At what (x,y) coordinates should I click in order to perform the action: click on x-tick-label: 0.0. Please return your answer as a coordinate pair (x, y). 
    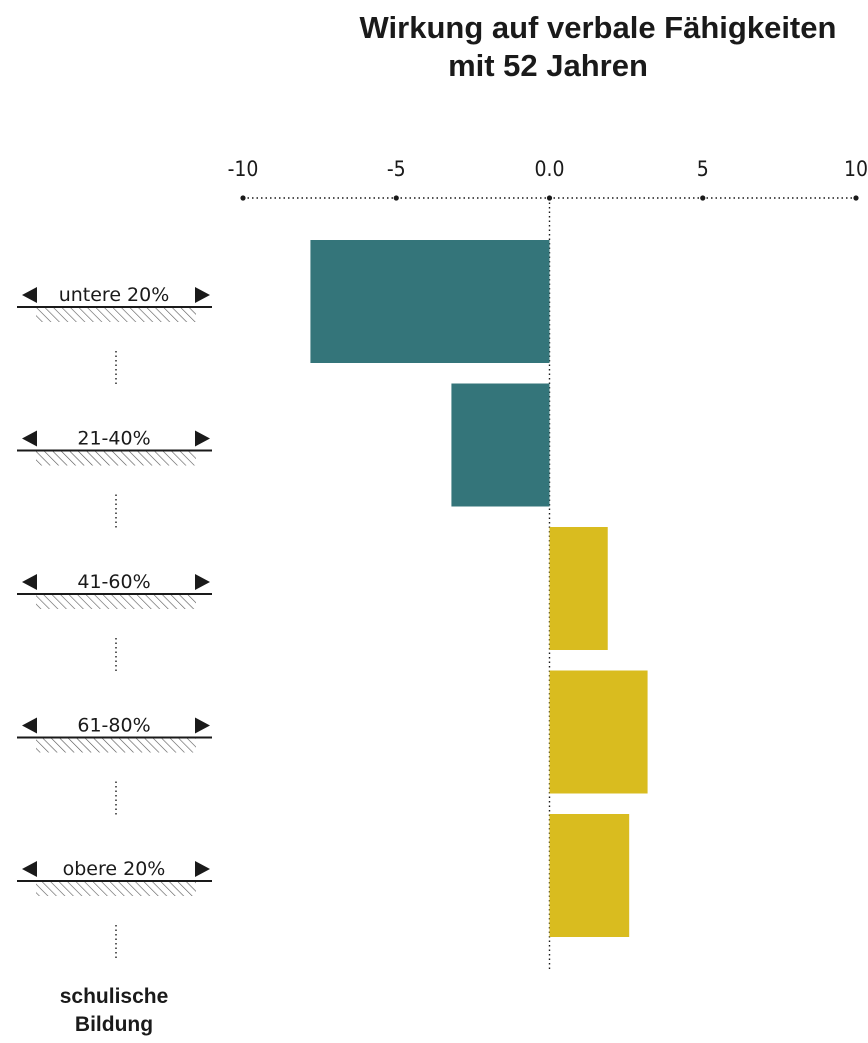
    Looking at the image, I should click on (549, 169).